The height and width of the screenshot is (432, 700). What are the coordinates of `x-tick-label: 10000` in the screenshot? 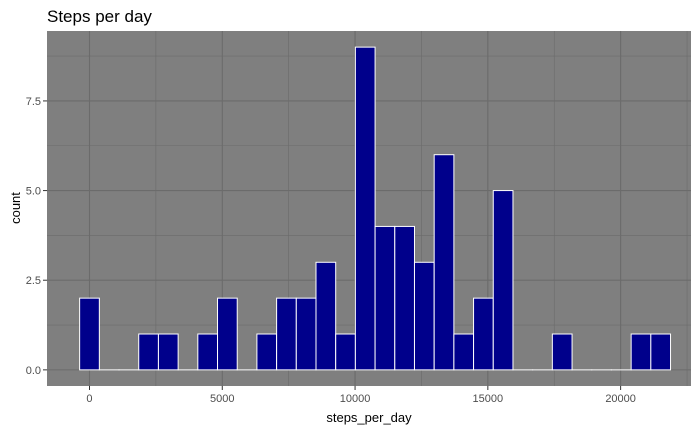 It's located at (355, 399).